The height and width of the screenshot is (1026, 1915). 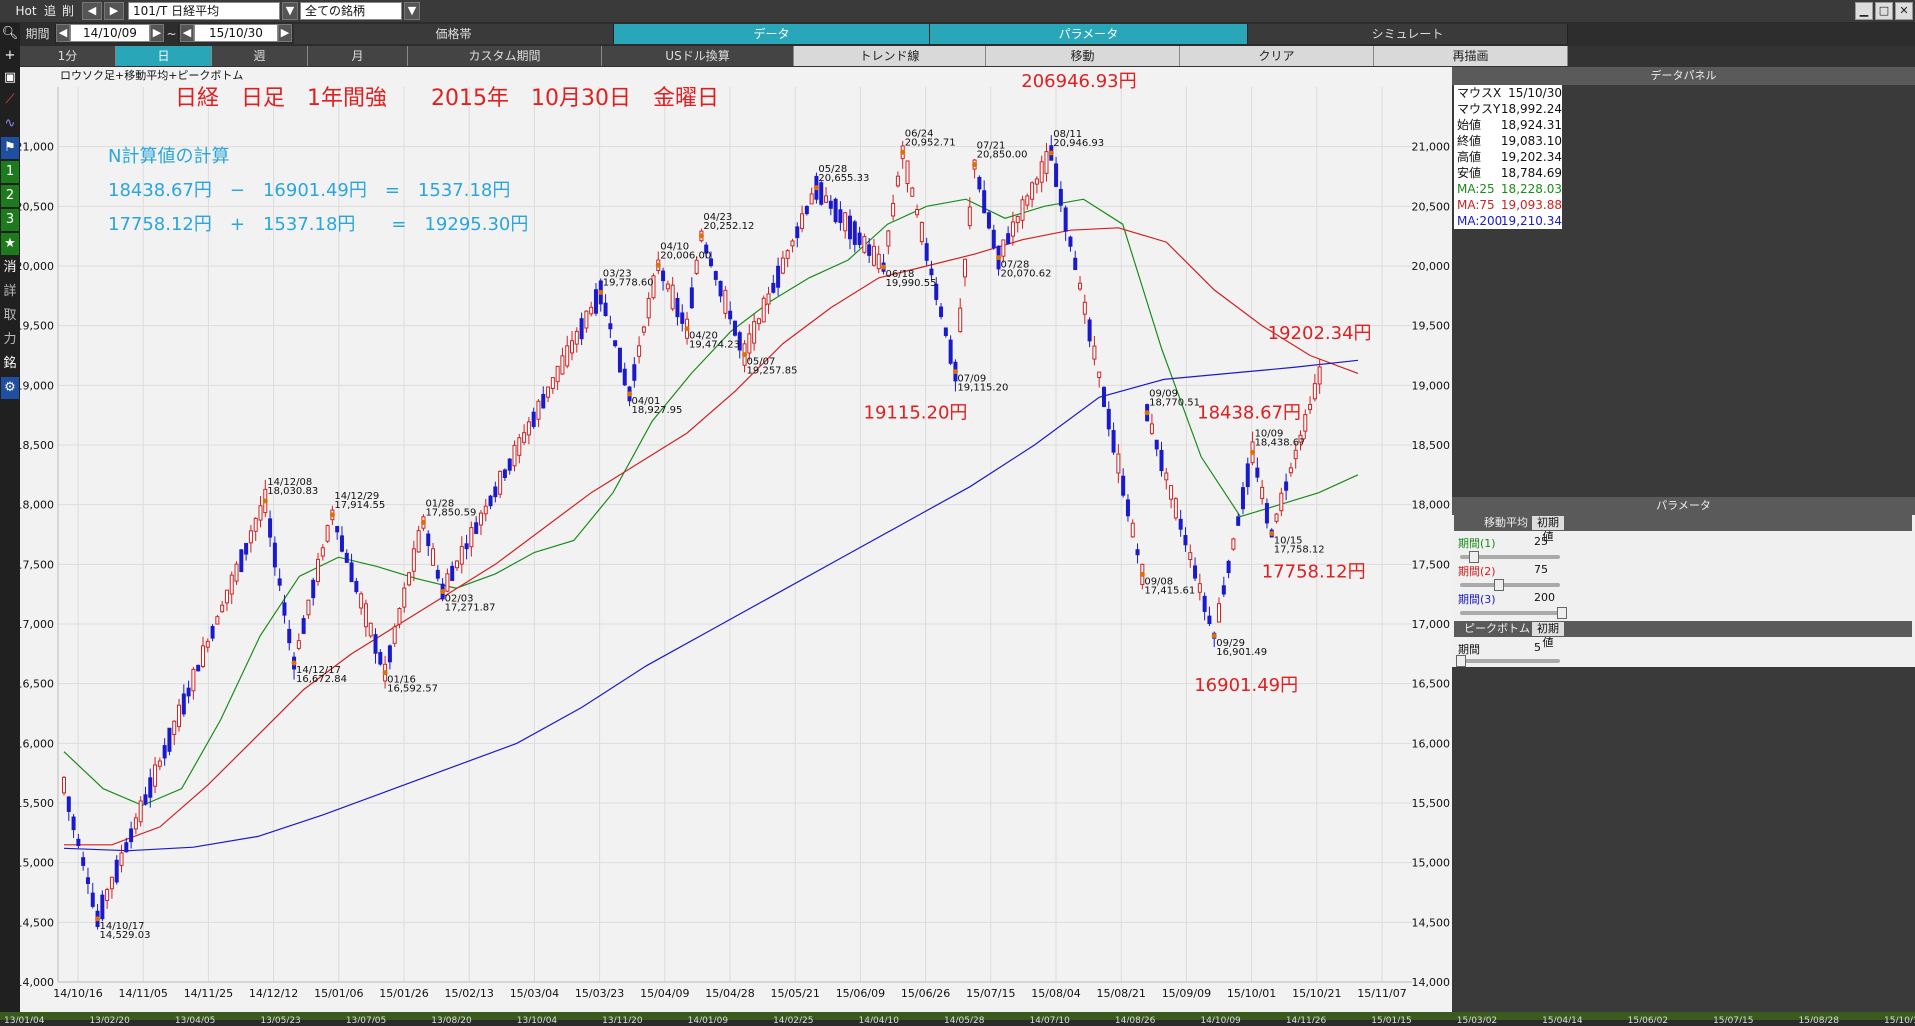 What do you see at coordinates (698, 56) in the screenshot?
I see `tab-usd-conversion: USドル換算` at bounding box center [698, 56].